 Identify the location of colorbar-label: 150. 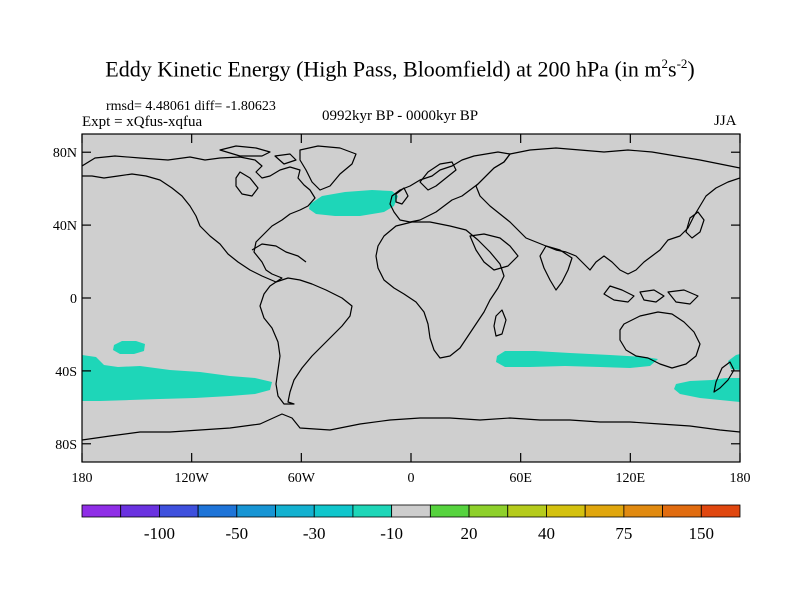
(702, 533).